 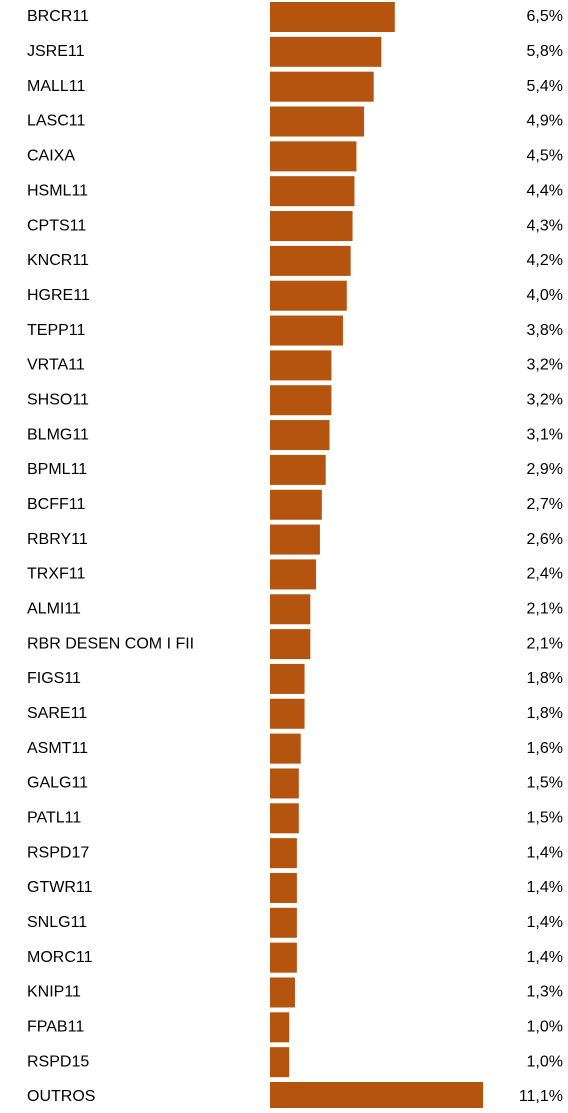 What do you see at coordinates (57, 783) in the screenshot?
I see `category-label: GALG11` at bounding box center [57, 783].